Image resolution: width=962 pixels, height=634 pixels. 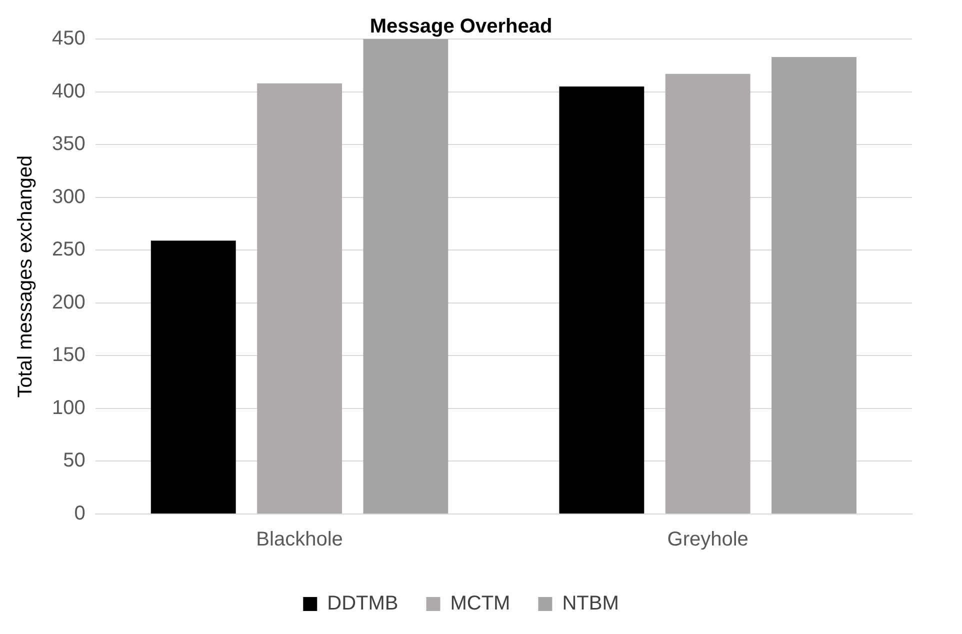 What do you see at coordinates (707, 539) in the screenshot?
I see `x-tick-label: Greyhole` at bounding box center [707, 539].